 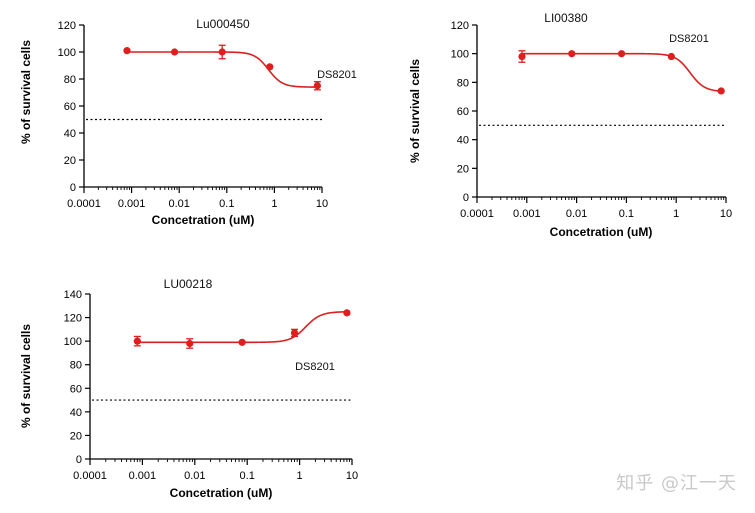 What do you see at coordinates (73, 295) in the screenshot?
I see `y-tick-label: 140` at bounding box center [73, 295].